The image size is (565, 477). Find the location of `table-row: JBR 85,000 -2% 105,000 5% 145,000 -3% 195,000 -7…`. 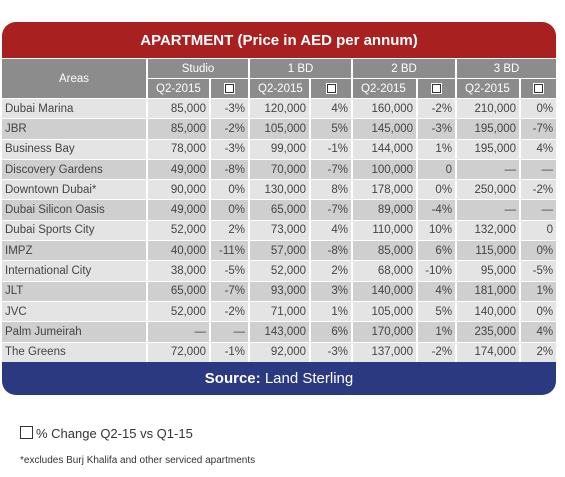

table-row: JBR 85,000 -2% 105,000 5% 145,000 -3% 195,000 -7… is located at coordinates (279, 129).